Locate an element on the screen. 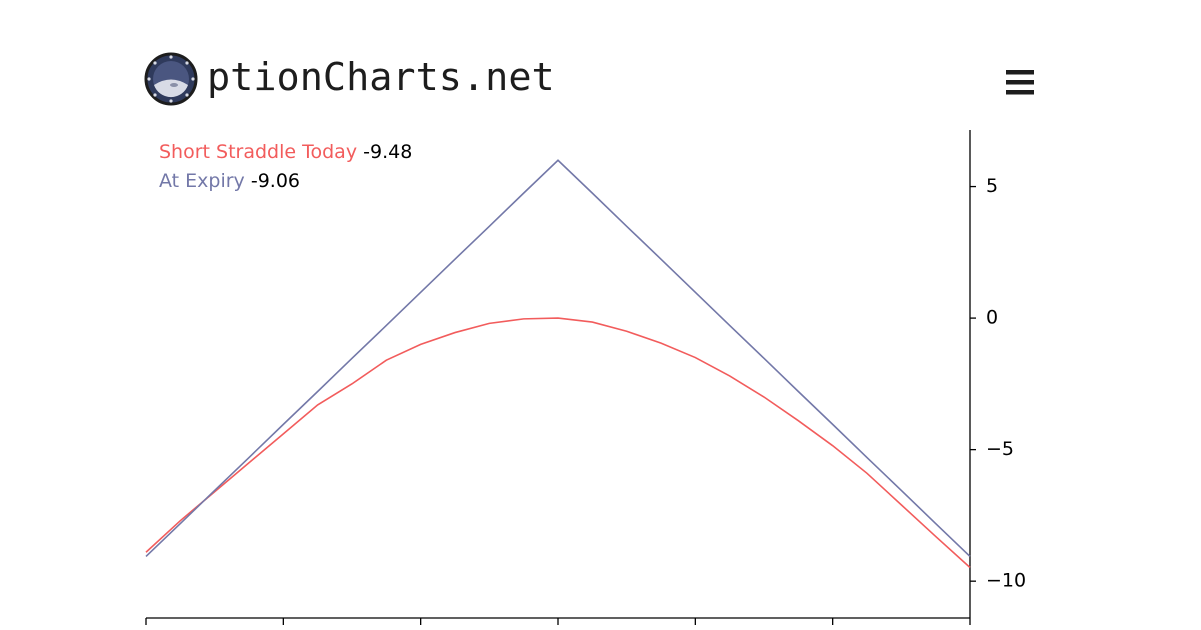 The width and height of the screenshot is (1201, 630). y-tick-label: 5 is located at coordinates (992, 186).